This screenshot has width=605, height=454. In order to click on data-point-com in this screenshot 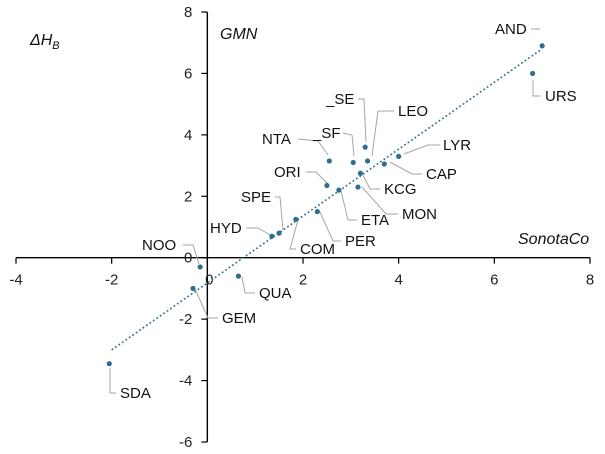, I will do `click(296, 219)`.